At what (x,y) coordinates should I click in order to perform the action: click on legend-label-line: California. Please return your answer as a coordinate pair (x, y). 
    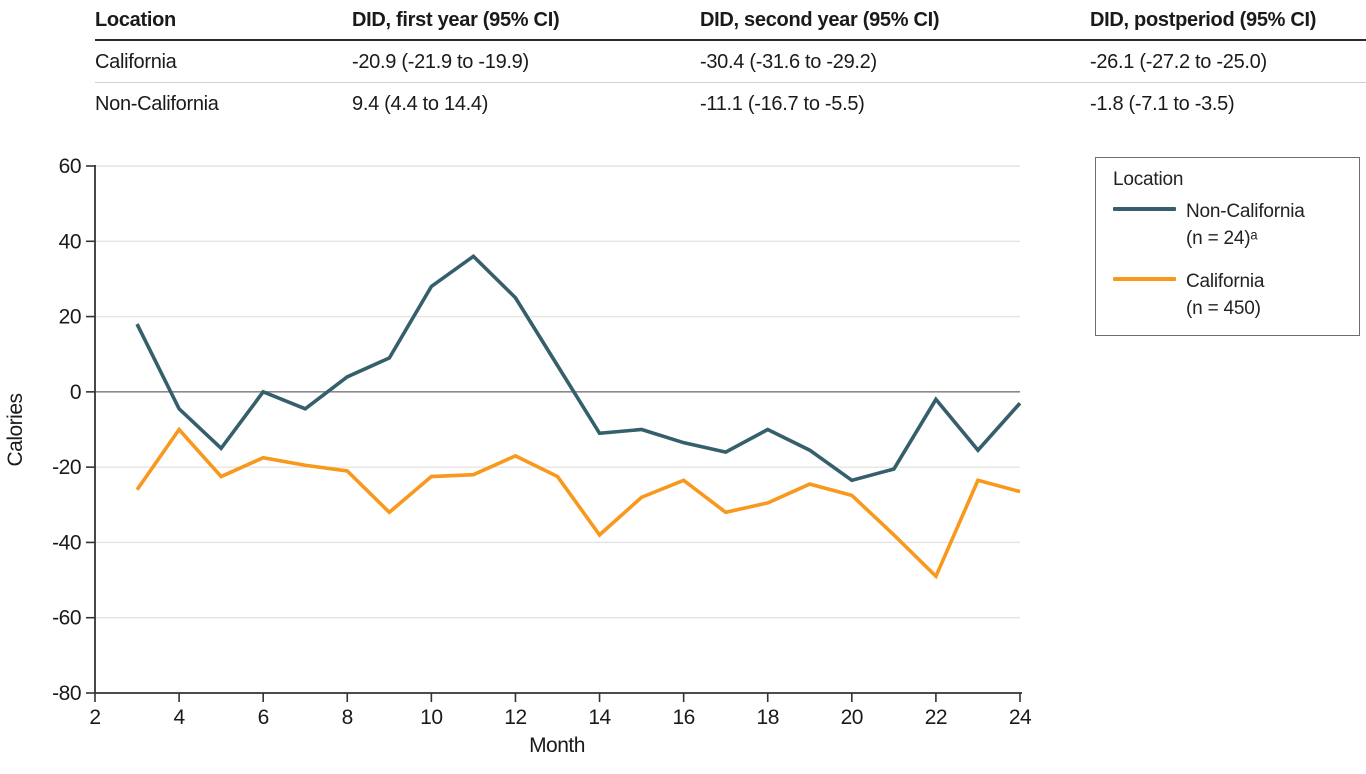
    Looking at the image, I should click on (1225, 281).